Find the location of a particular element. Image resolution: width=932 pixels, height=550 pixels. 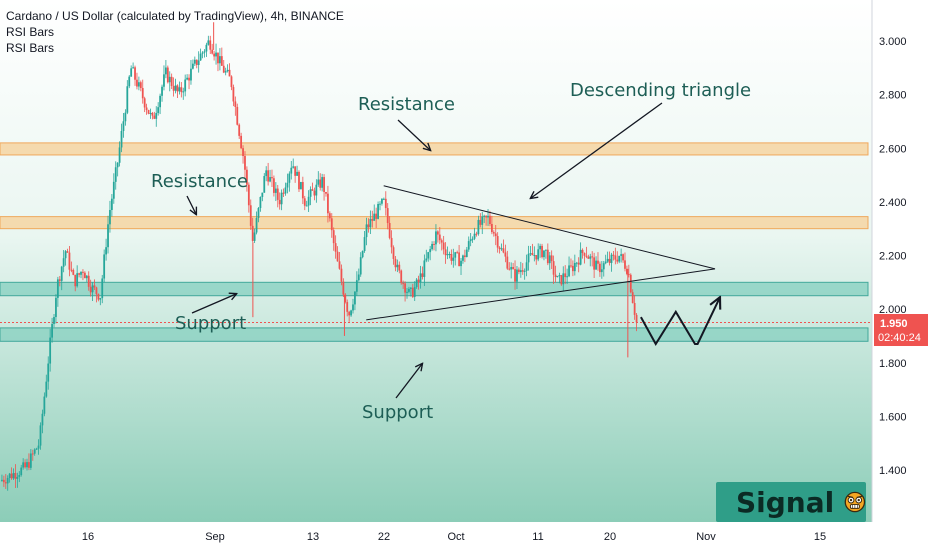

arrow-support-low is located at coordinates (408, 381).